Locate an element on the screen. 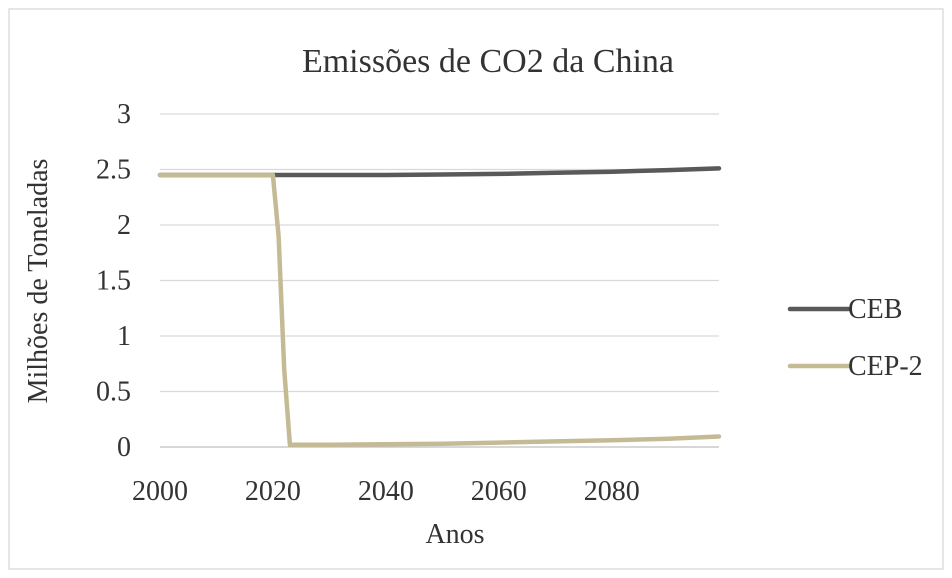  legend-label: CEB is located at coordinates (875, 309).